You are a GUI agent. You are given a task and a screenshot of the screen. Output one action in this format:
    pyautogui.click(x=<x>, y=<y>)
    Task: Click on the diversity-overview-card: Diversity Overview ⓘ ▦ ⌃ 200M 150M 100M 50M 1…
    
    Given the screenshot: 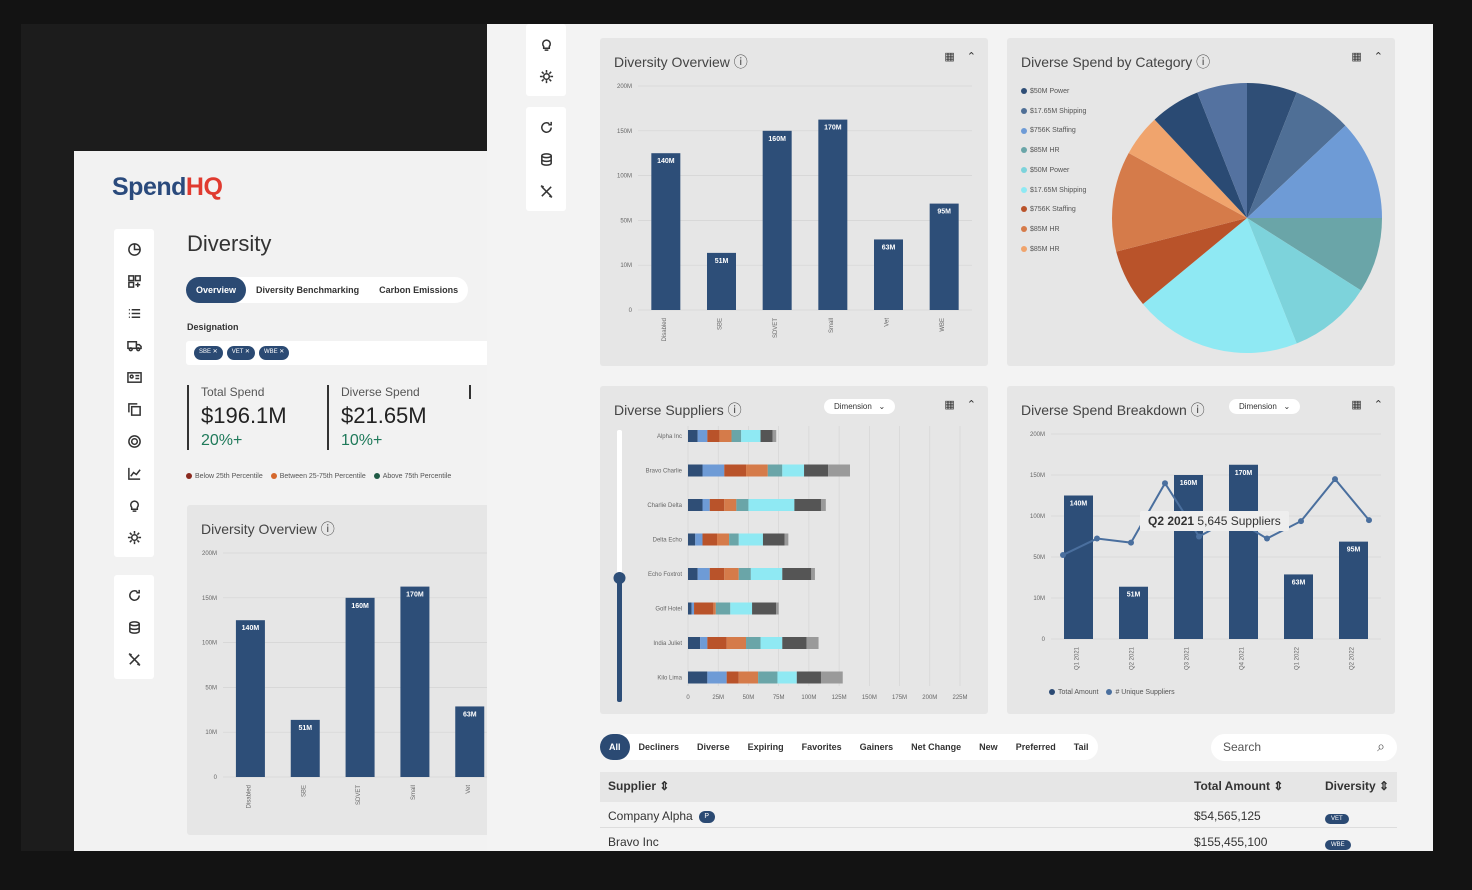 What is the action you would take?
    pyautogui.click(x=794, y=202)
    